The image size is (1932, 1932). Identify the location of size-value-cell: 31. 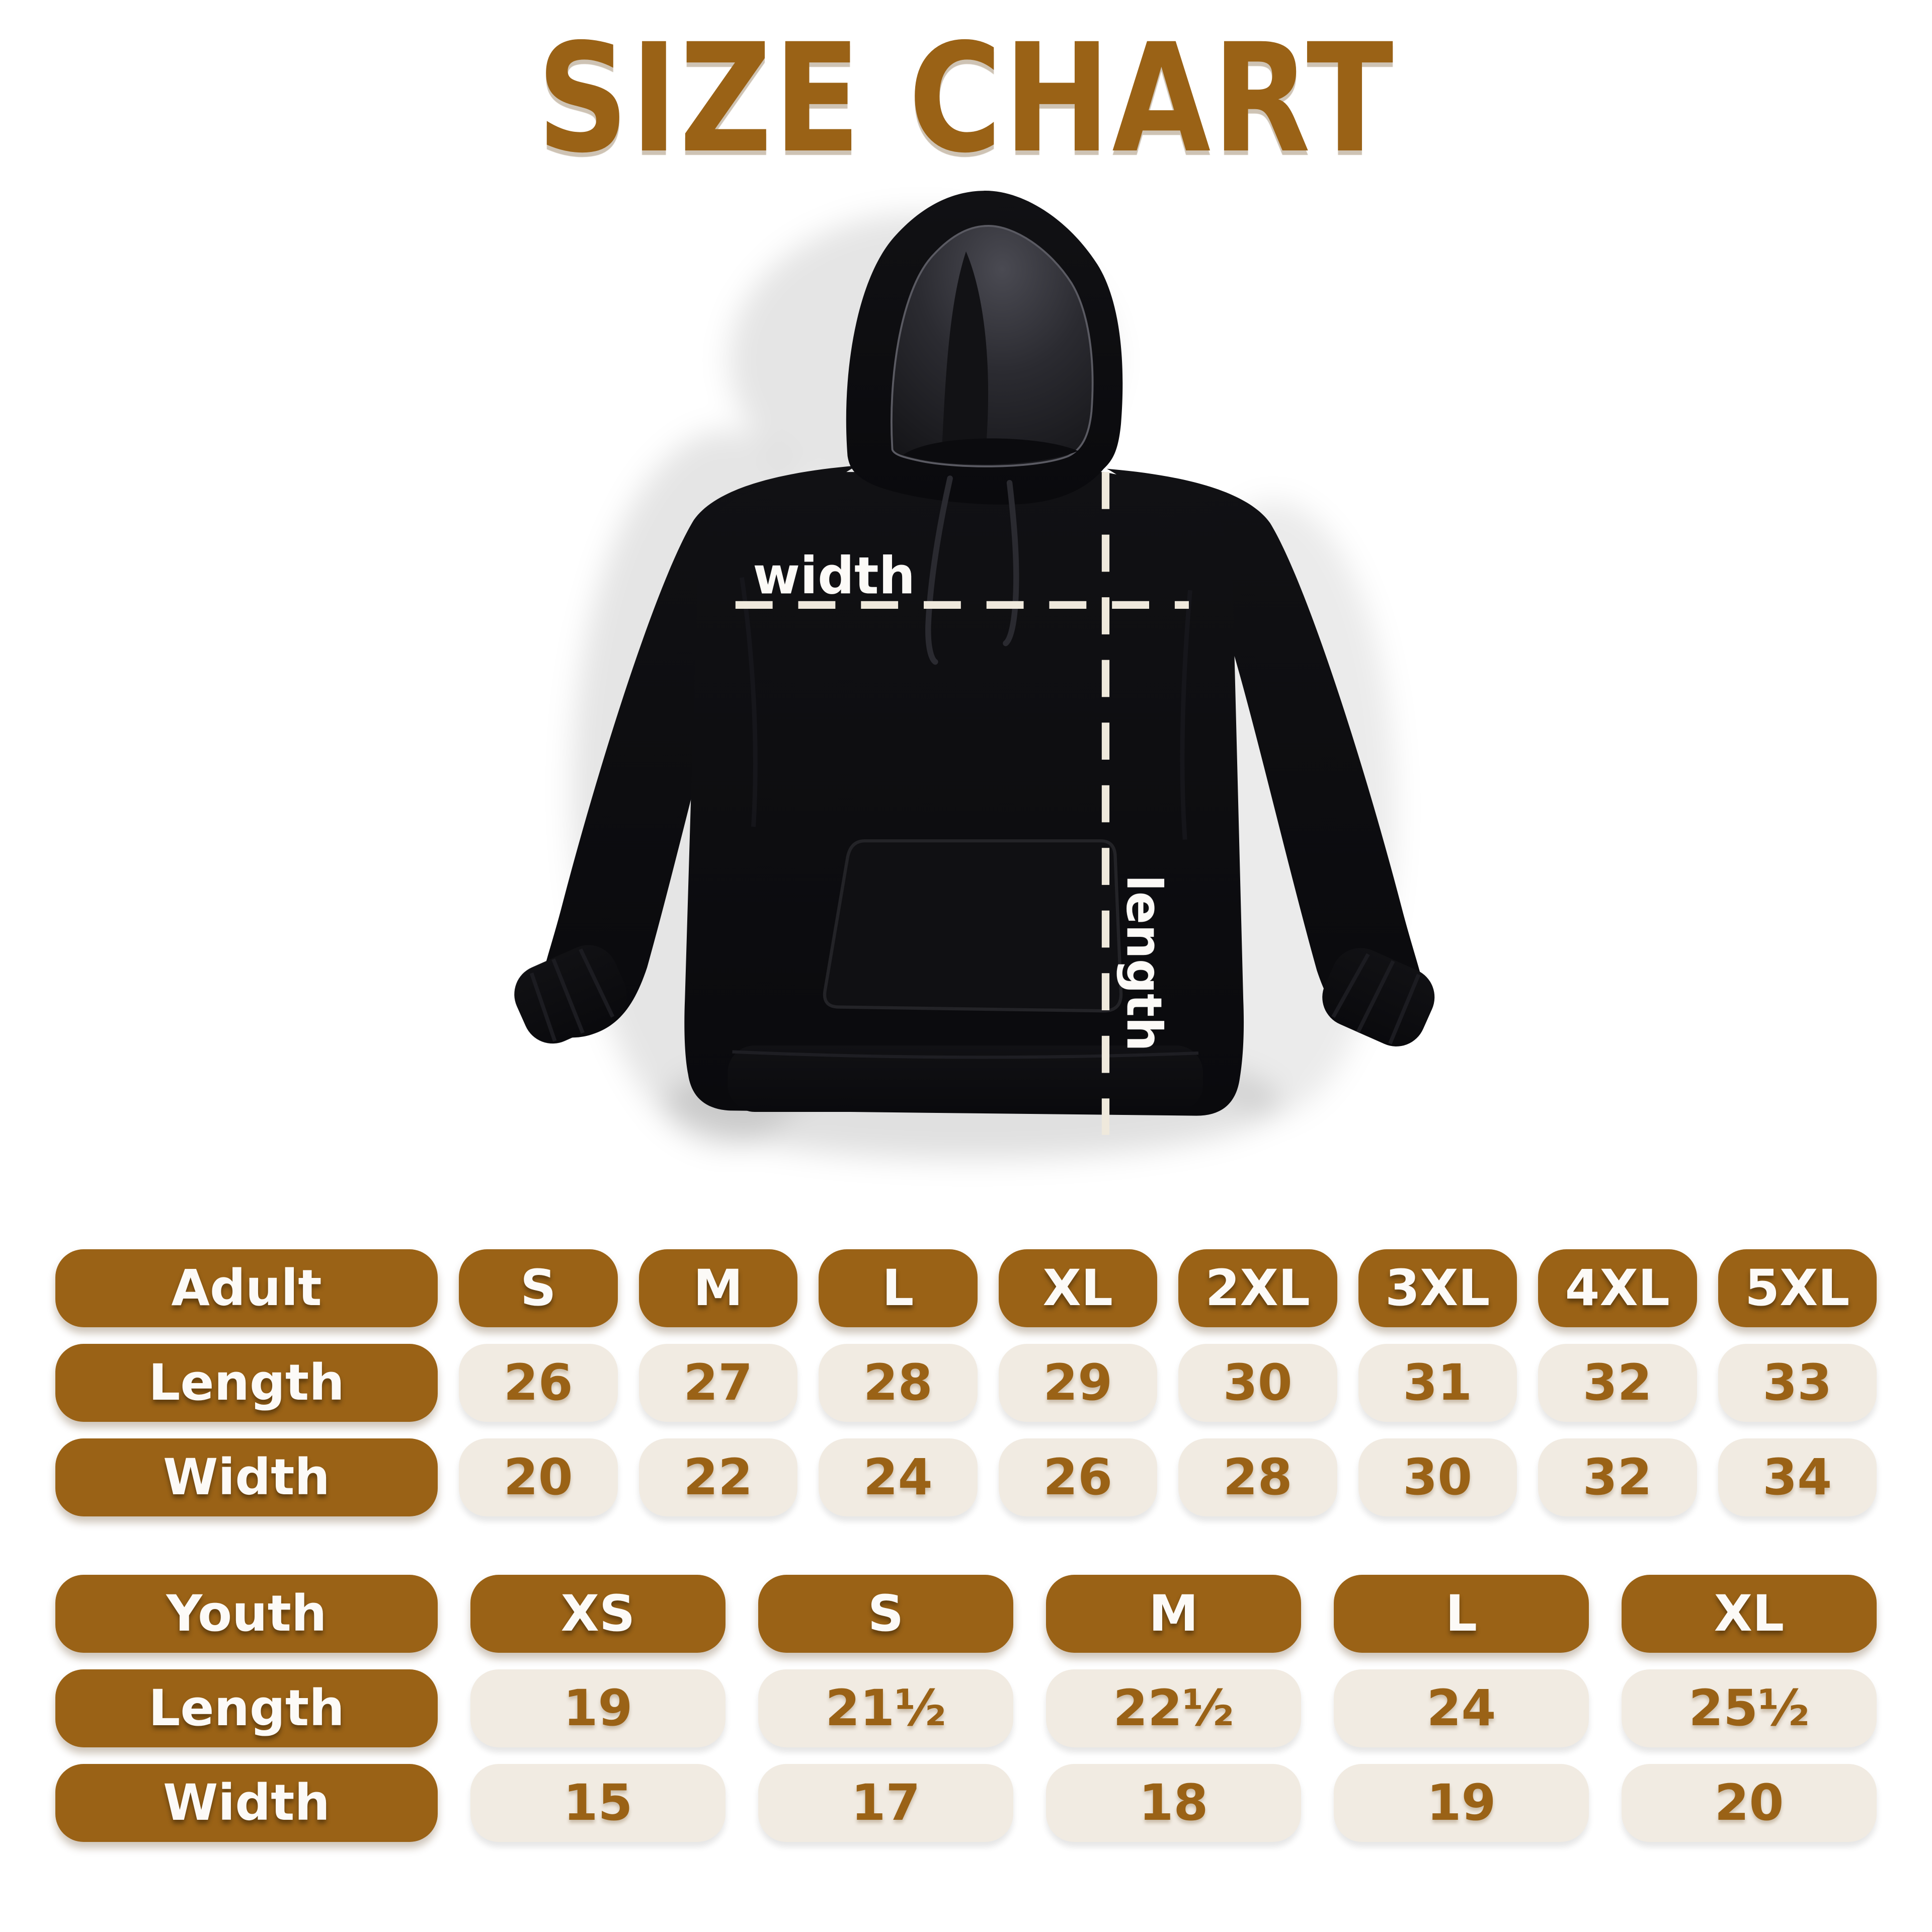
(1437, 1383).